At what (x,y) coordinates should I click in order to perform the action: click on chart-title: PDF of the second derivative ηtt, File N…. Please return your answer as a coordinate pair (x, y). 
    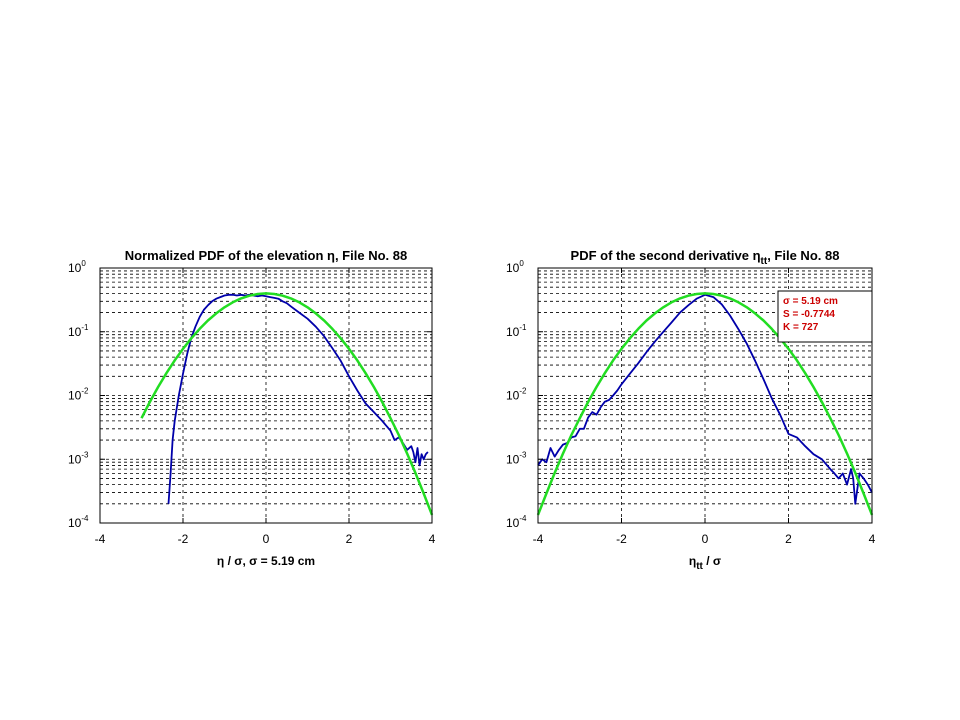
    Looking at the image, I should click on (705, 257).